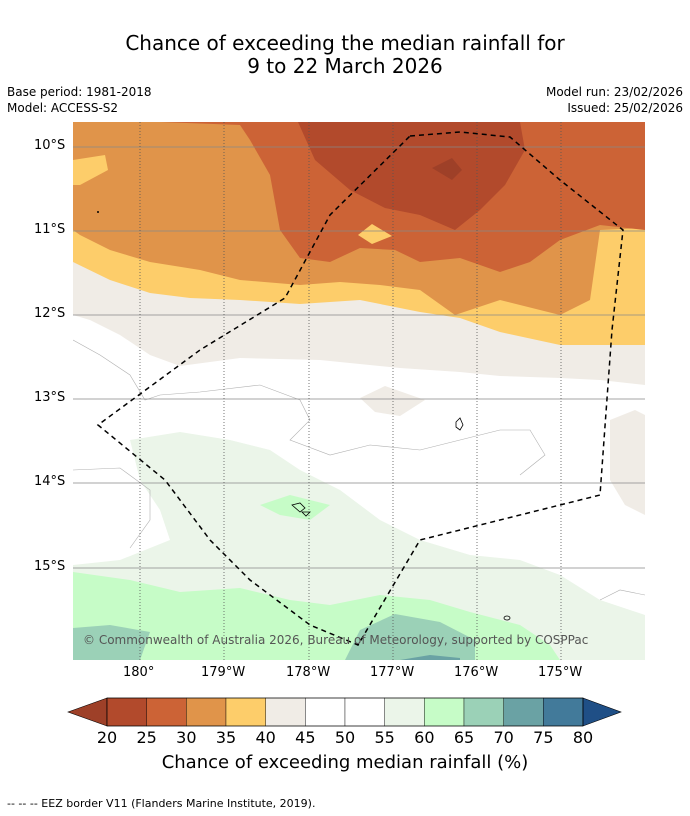 This screenshot has width=690, height=816. What do you see at coordinates (583, 737) in the screenshot?
I see `colorbar-tick-80: 80` at bounding box center [583, 737].